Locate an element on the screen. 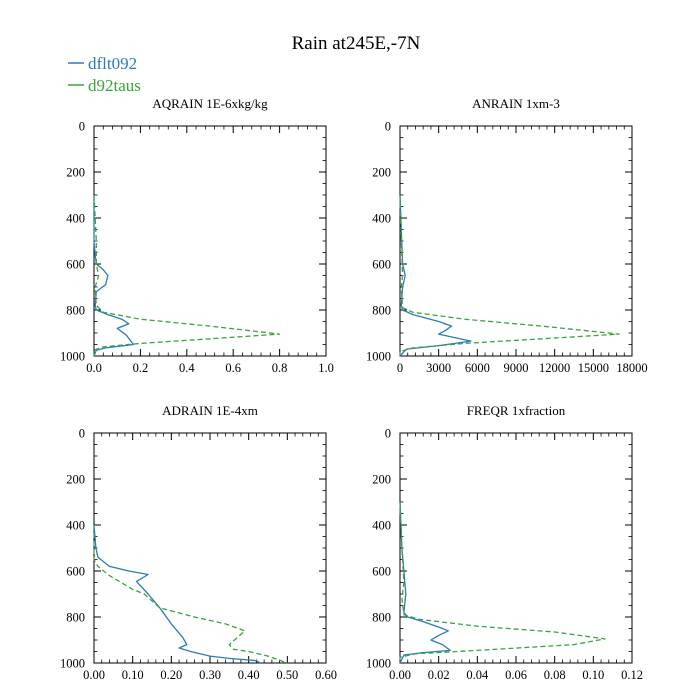 This screenshot has height=700, width=700. panel-3-ytick-label: 1000 is located at coordinates (378, 664).